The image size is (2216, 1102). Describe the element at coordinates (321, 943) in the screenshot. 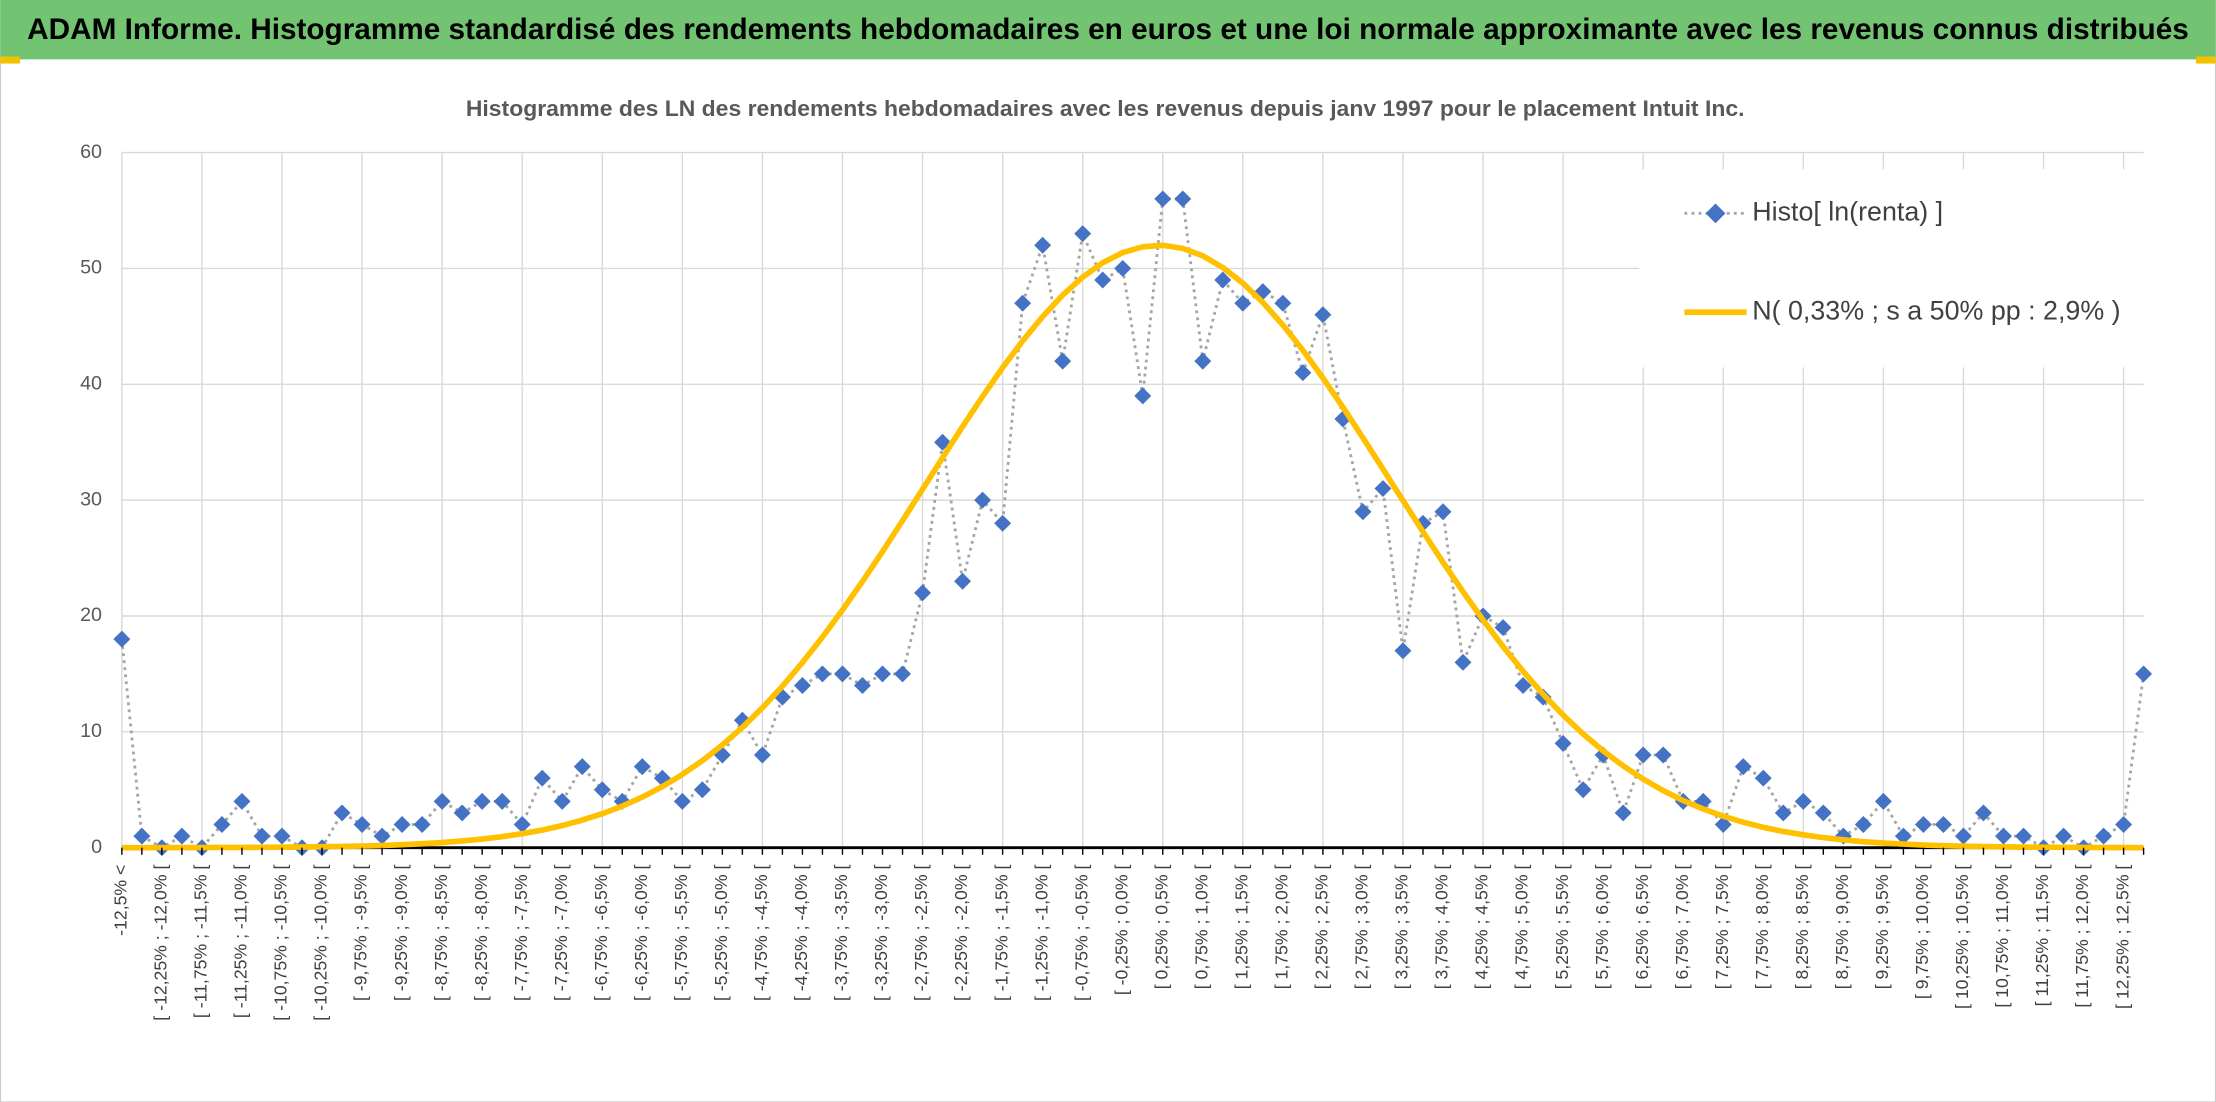

I see `x-tick-label: [ -10,25% ; -10,0% [` at that location.